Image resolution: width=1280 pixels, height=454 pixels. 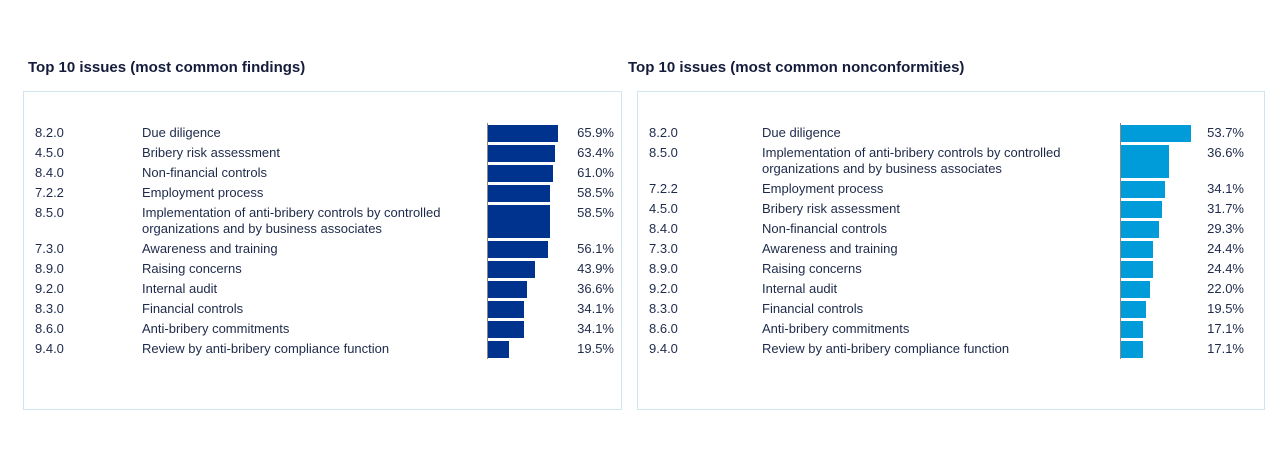 What do you see at coordinates (328, 173) in the screenshot?
I see `issue-row: 8.4.0 Non-financial controls 61.0%` at bounding box center [328, 173].